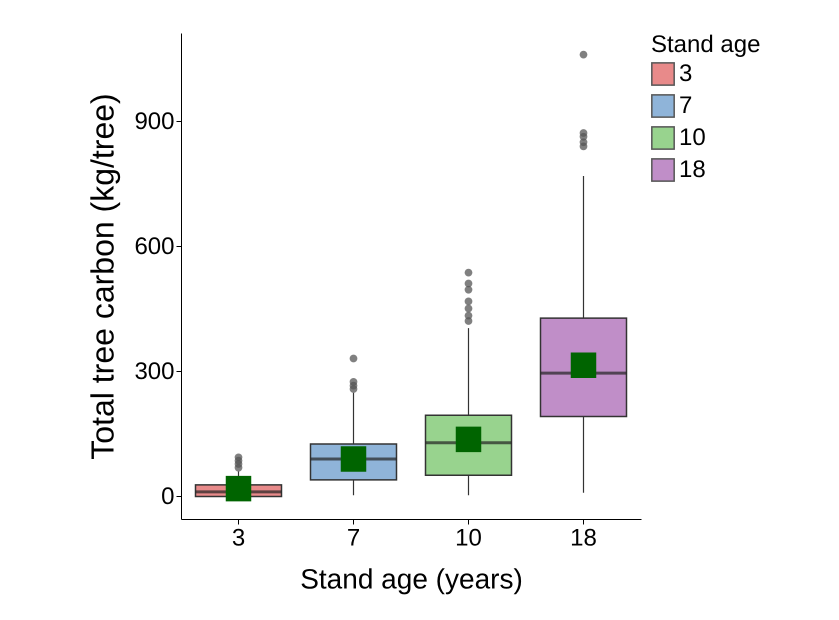 This screenshot has width=839, height=620. I want to click on x-axis-title: Stand age (years), so click(411, 579).